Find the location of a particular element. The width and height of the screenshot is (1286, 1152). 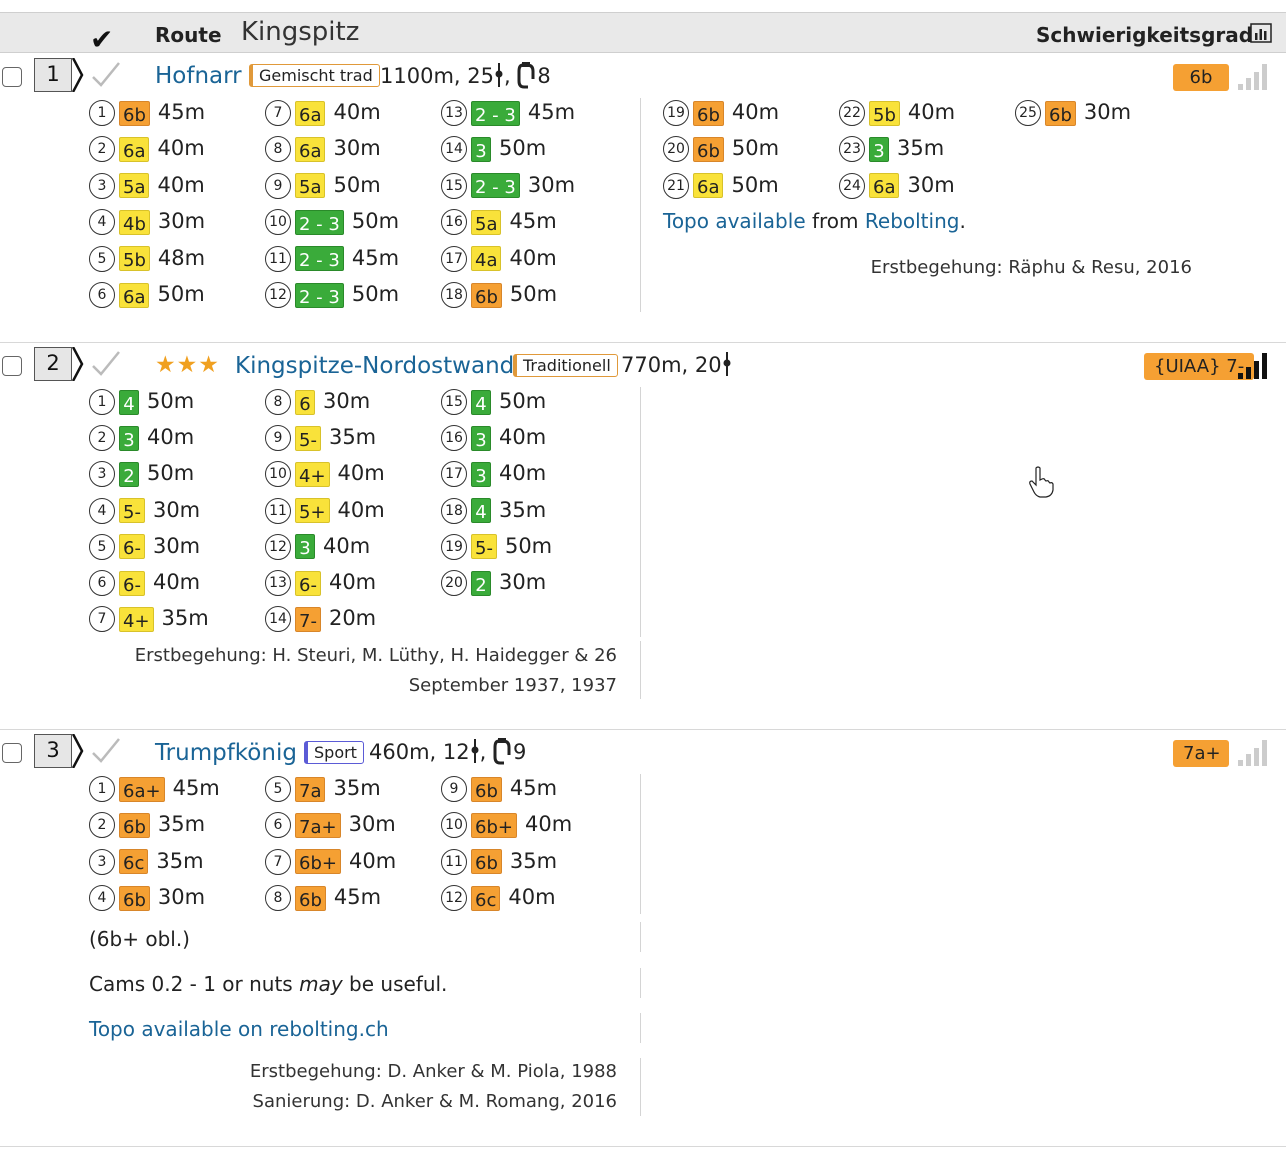

hand-cursor-icon is located at coordinates (1041, 482).